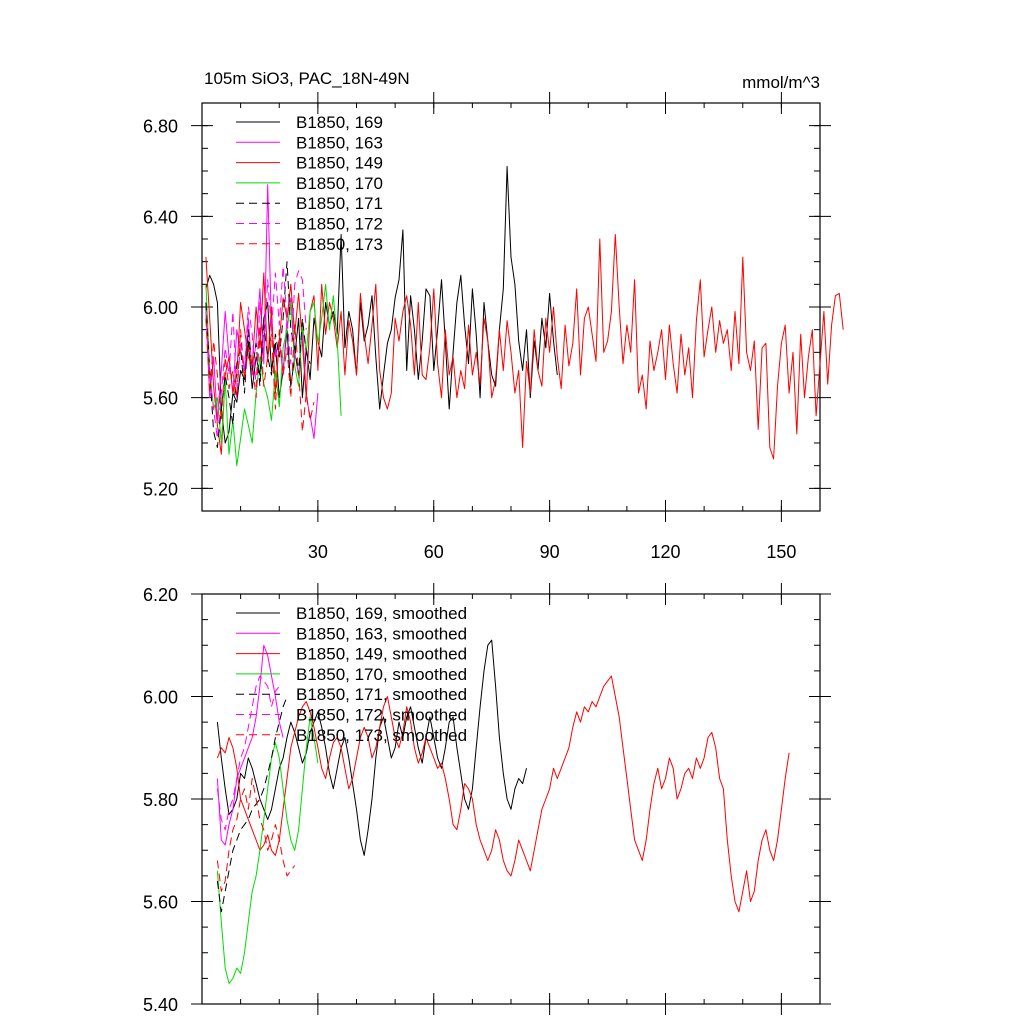  Describe the element at coordinates (339, 244) in the screenshot. I see `legend-label: B1850, 173` at that location.